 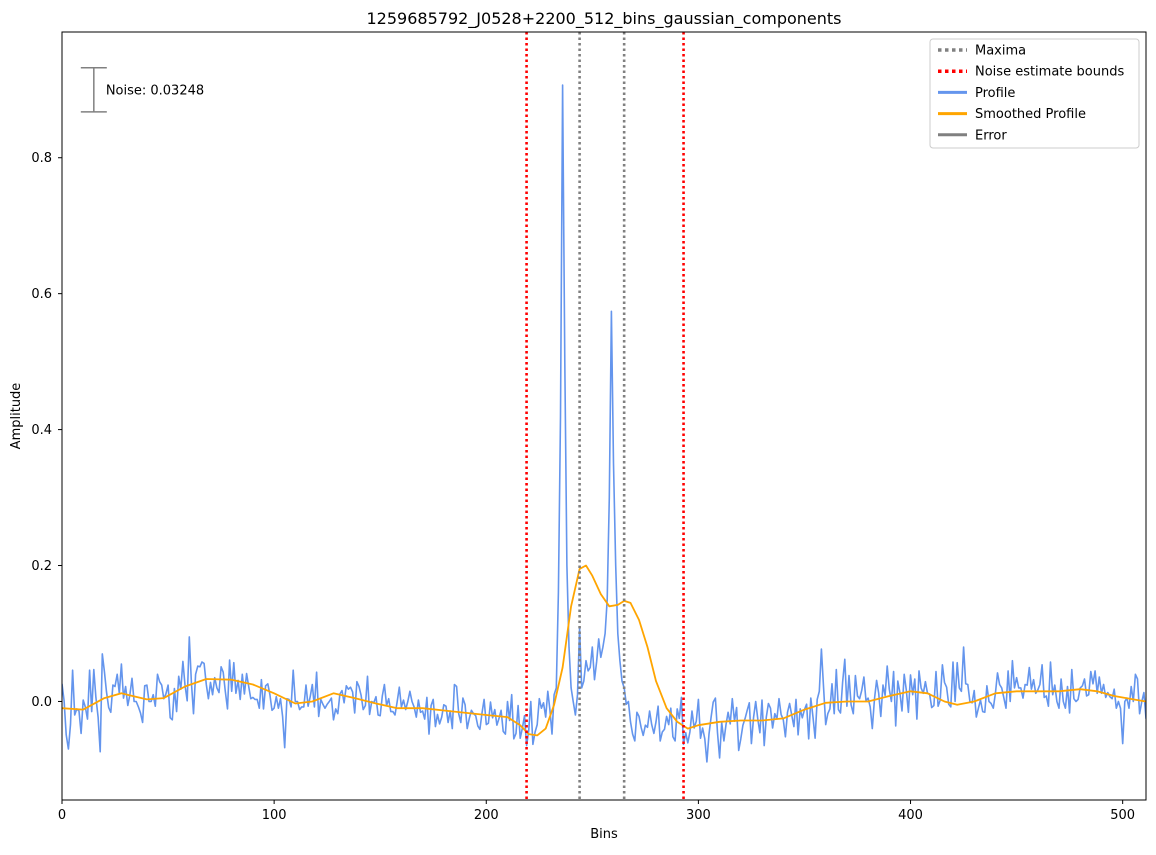 What do you see at coordinates (62, 815) in the screenshot?
I see `x-tick-label: 0` at bounding box center [62, 815].